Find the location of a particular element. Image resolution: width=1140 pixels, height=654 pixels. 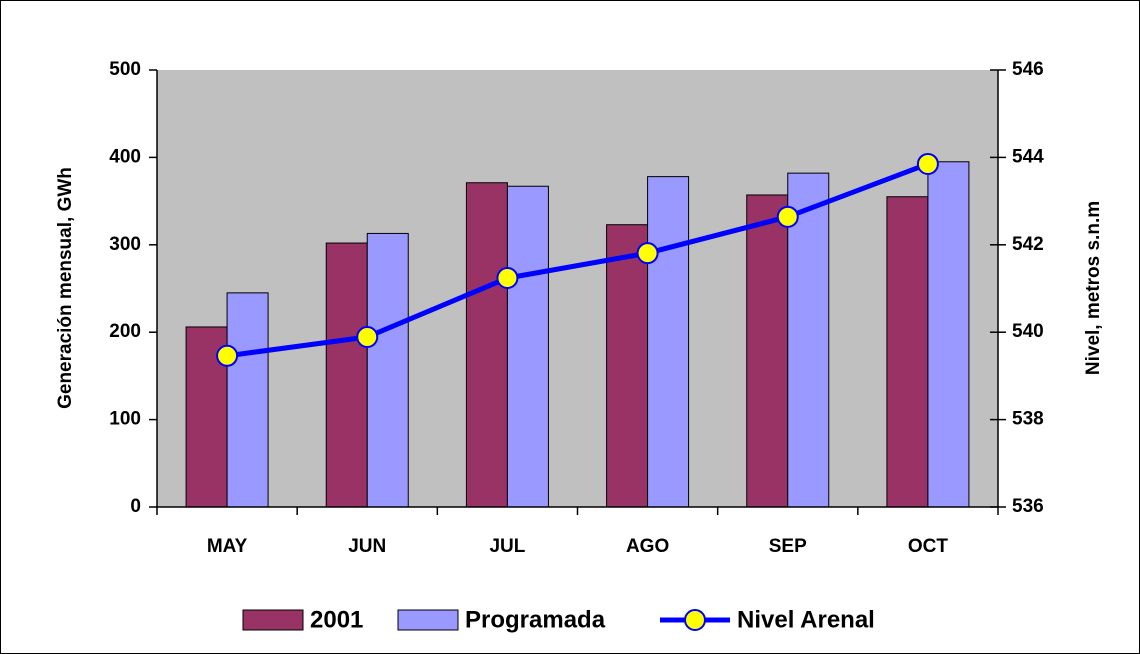

x-tick-label: MAY is located at coordinates (227, 546).